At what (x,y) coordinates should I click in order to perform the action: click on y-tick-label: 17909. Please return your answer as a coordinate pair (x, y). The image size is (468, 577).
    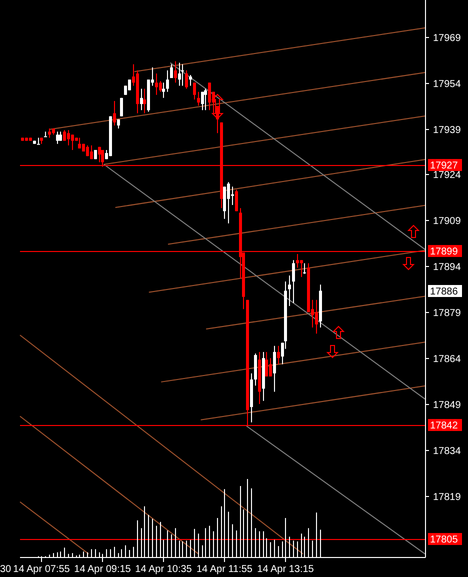
    Looking at the image, I should click on (447, 221).